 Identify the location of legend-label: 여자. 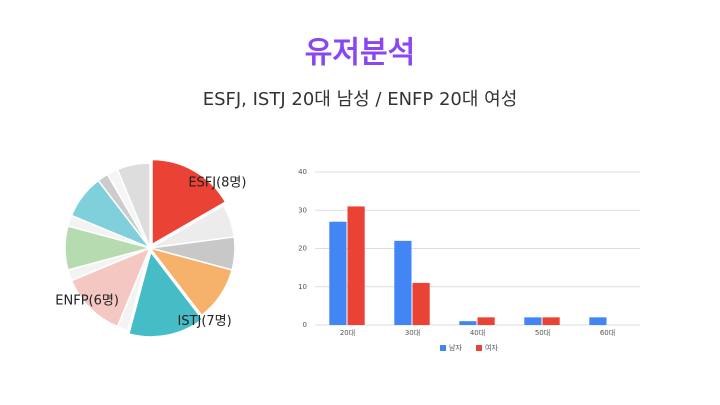
(491, 347).